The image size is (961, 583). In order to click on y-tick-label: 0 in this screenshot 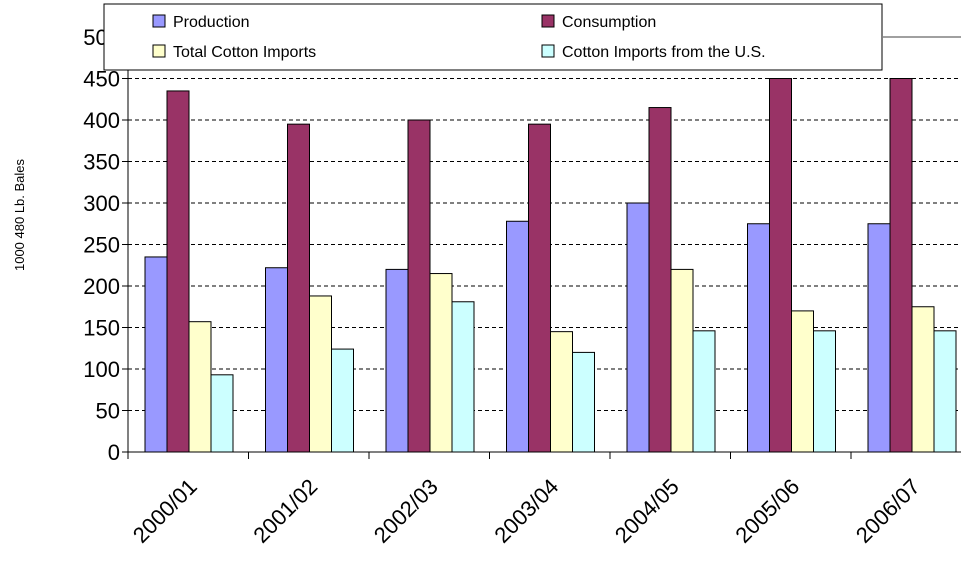, I will do `click(114, 452)`.